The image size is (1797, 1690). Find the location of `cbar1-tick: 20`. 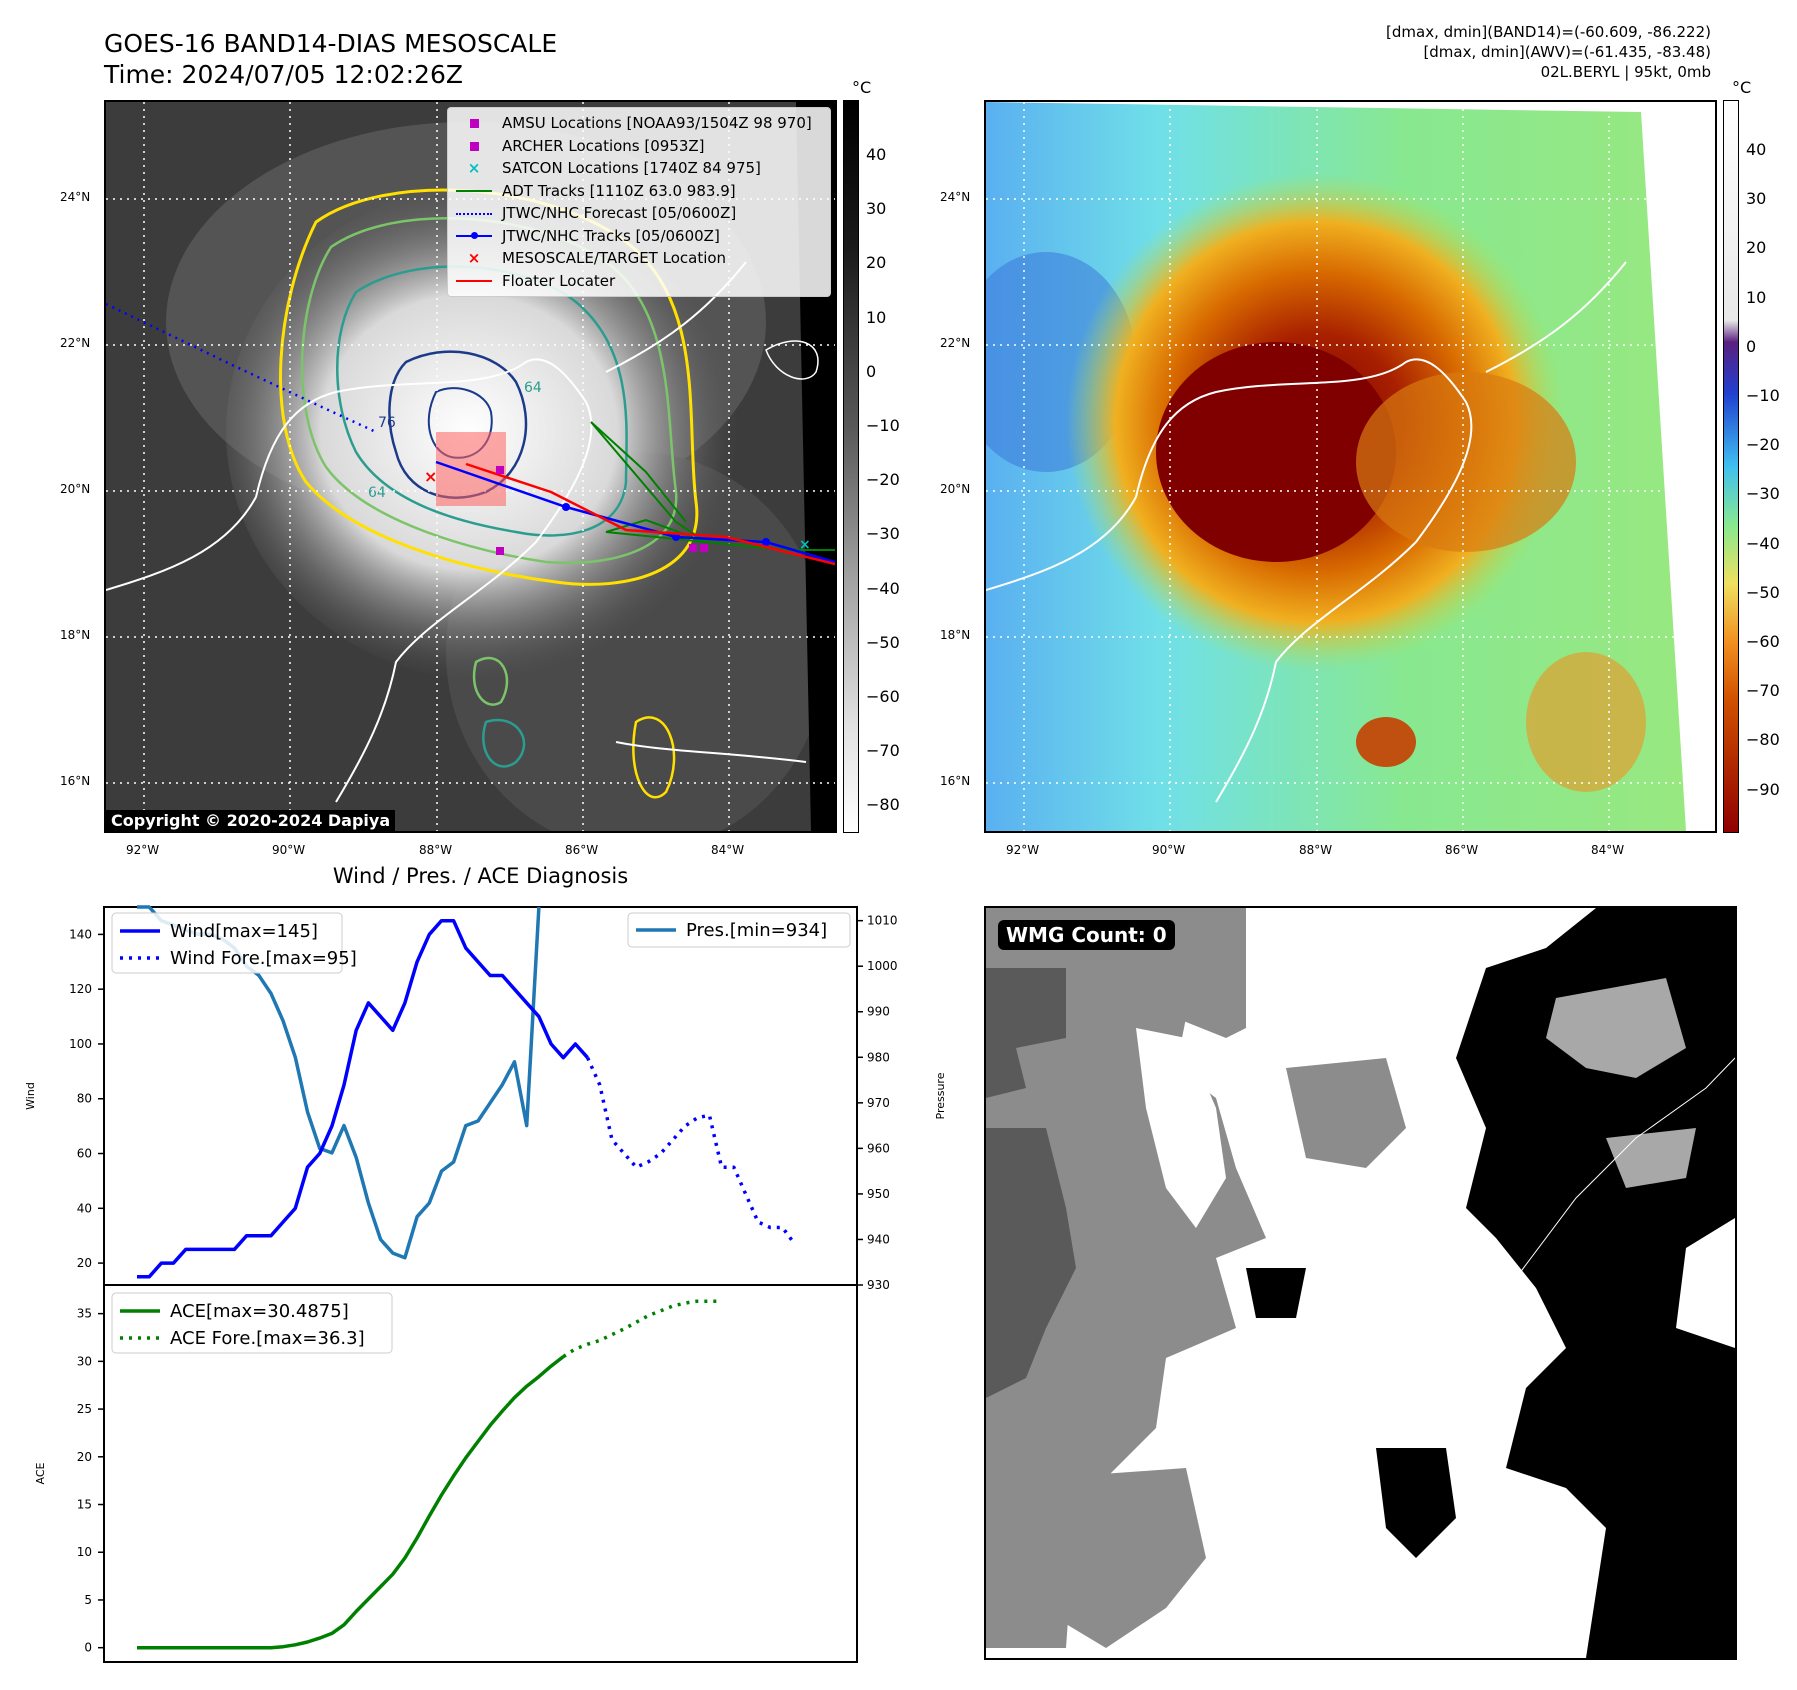

cbar1-tick: 20 is located at coordinates (876, 263).